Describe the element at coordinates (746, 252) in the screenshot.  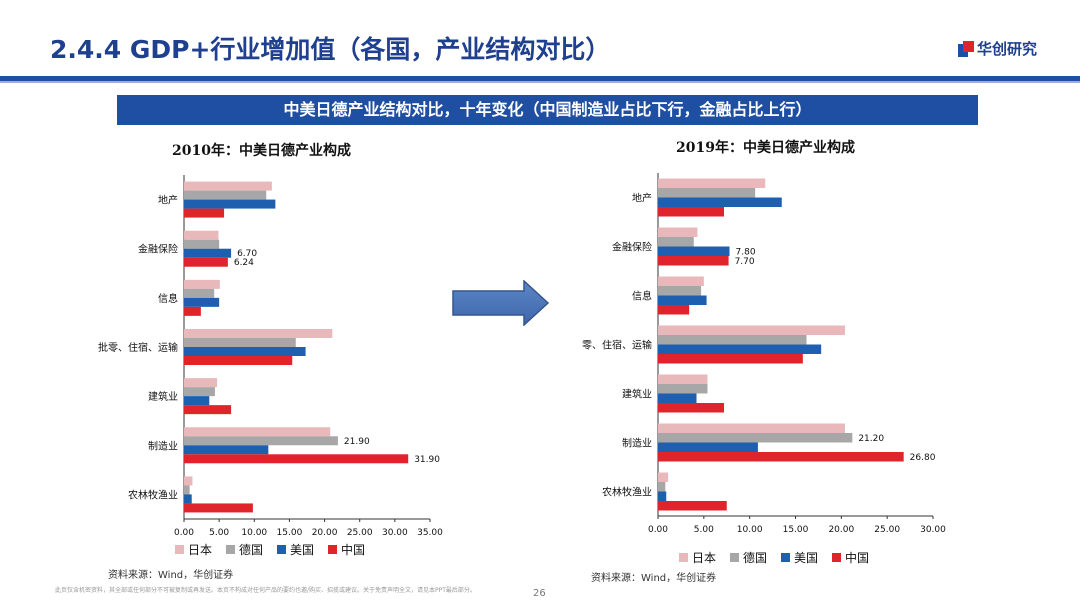
I see `data-label: 7.80` at that location.